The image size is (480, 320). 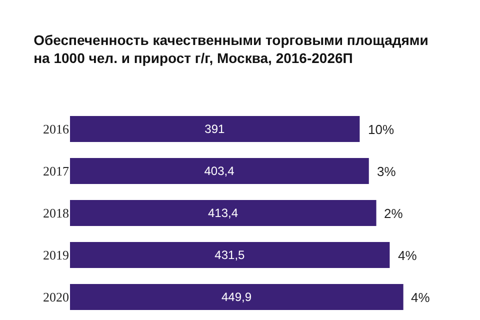 What do you see at coordinates (394, 213) in the screenshot?
I see `annotation: 2%` at bounding box center [394, 213].